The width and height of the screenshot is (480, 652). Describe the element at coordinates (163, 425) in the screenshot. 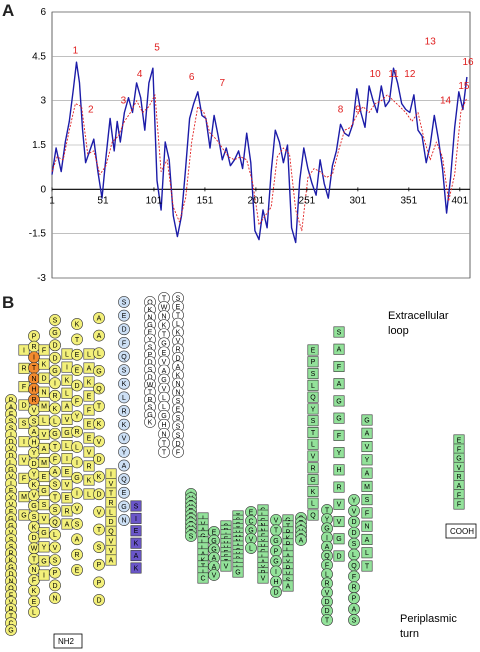

I see `residue-letter: H` at that location.